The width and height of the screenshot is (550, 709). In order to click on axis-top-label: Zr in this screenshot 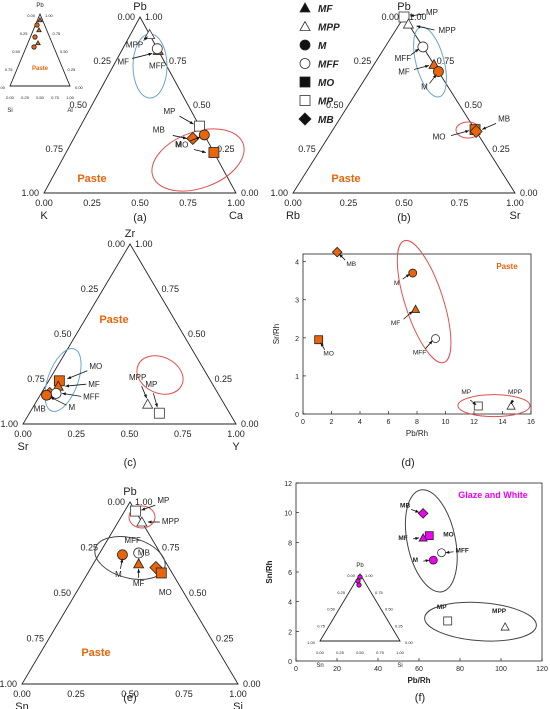, I will do `click(130, 234)`.